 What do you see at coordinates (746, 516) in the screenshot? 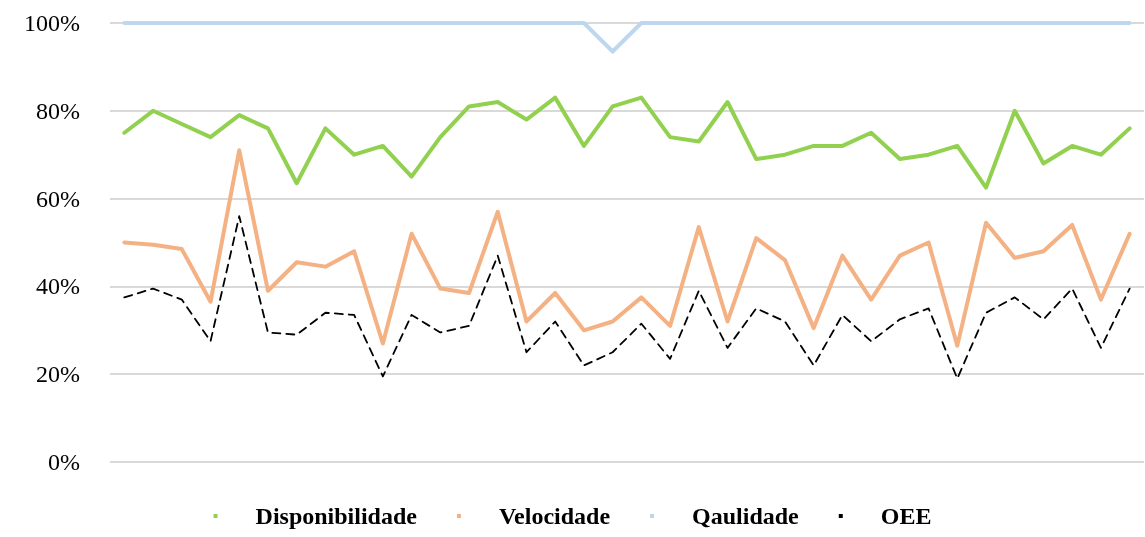
I see `legend-label: Qaulidade` at bounding box center [746, 516].